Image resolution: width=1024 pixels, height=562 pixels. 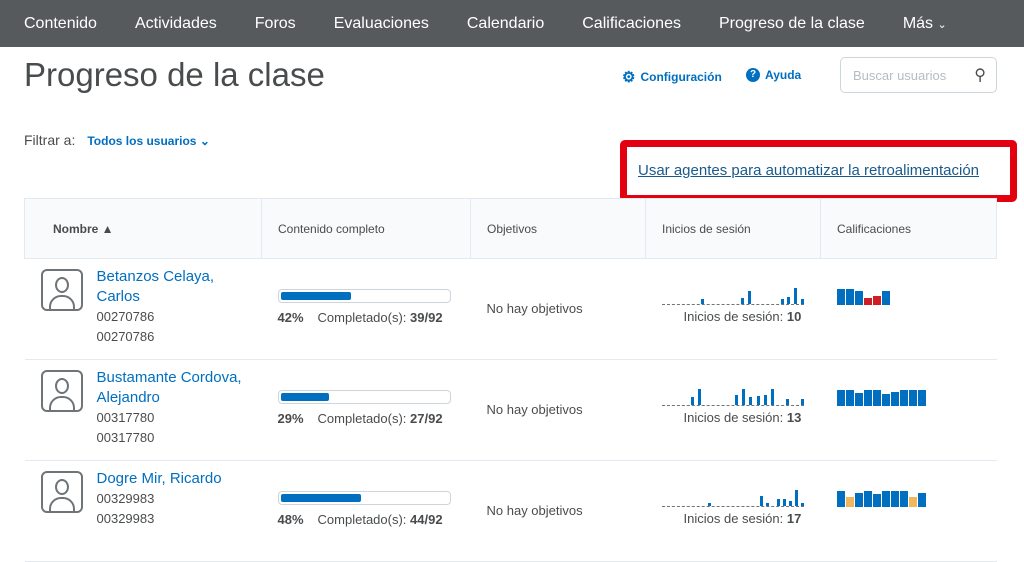 I want to click on nav-calendario: Calendario, so click(x=505, y=23).